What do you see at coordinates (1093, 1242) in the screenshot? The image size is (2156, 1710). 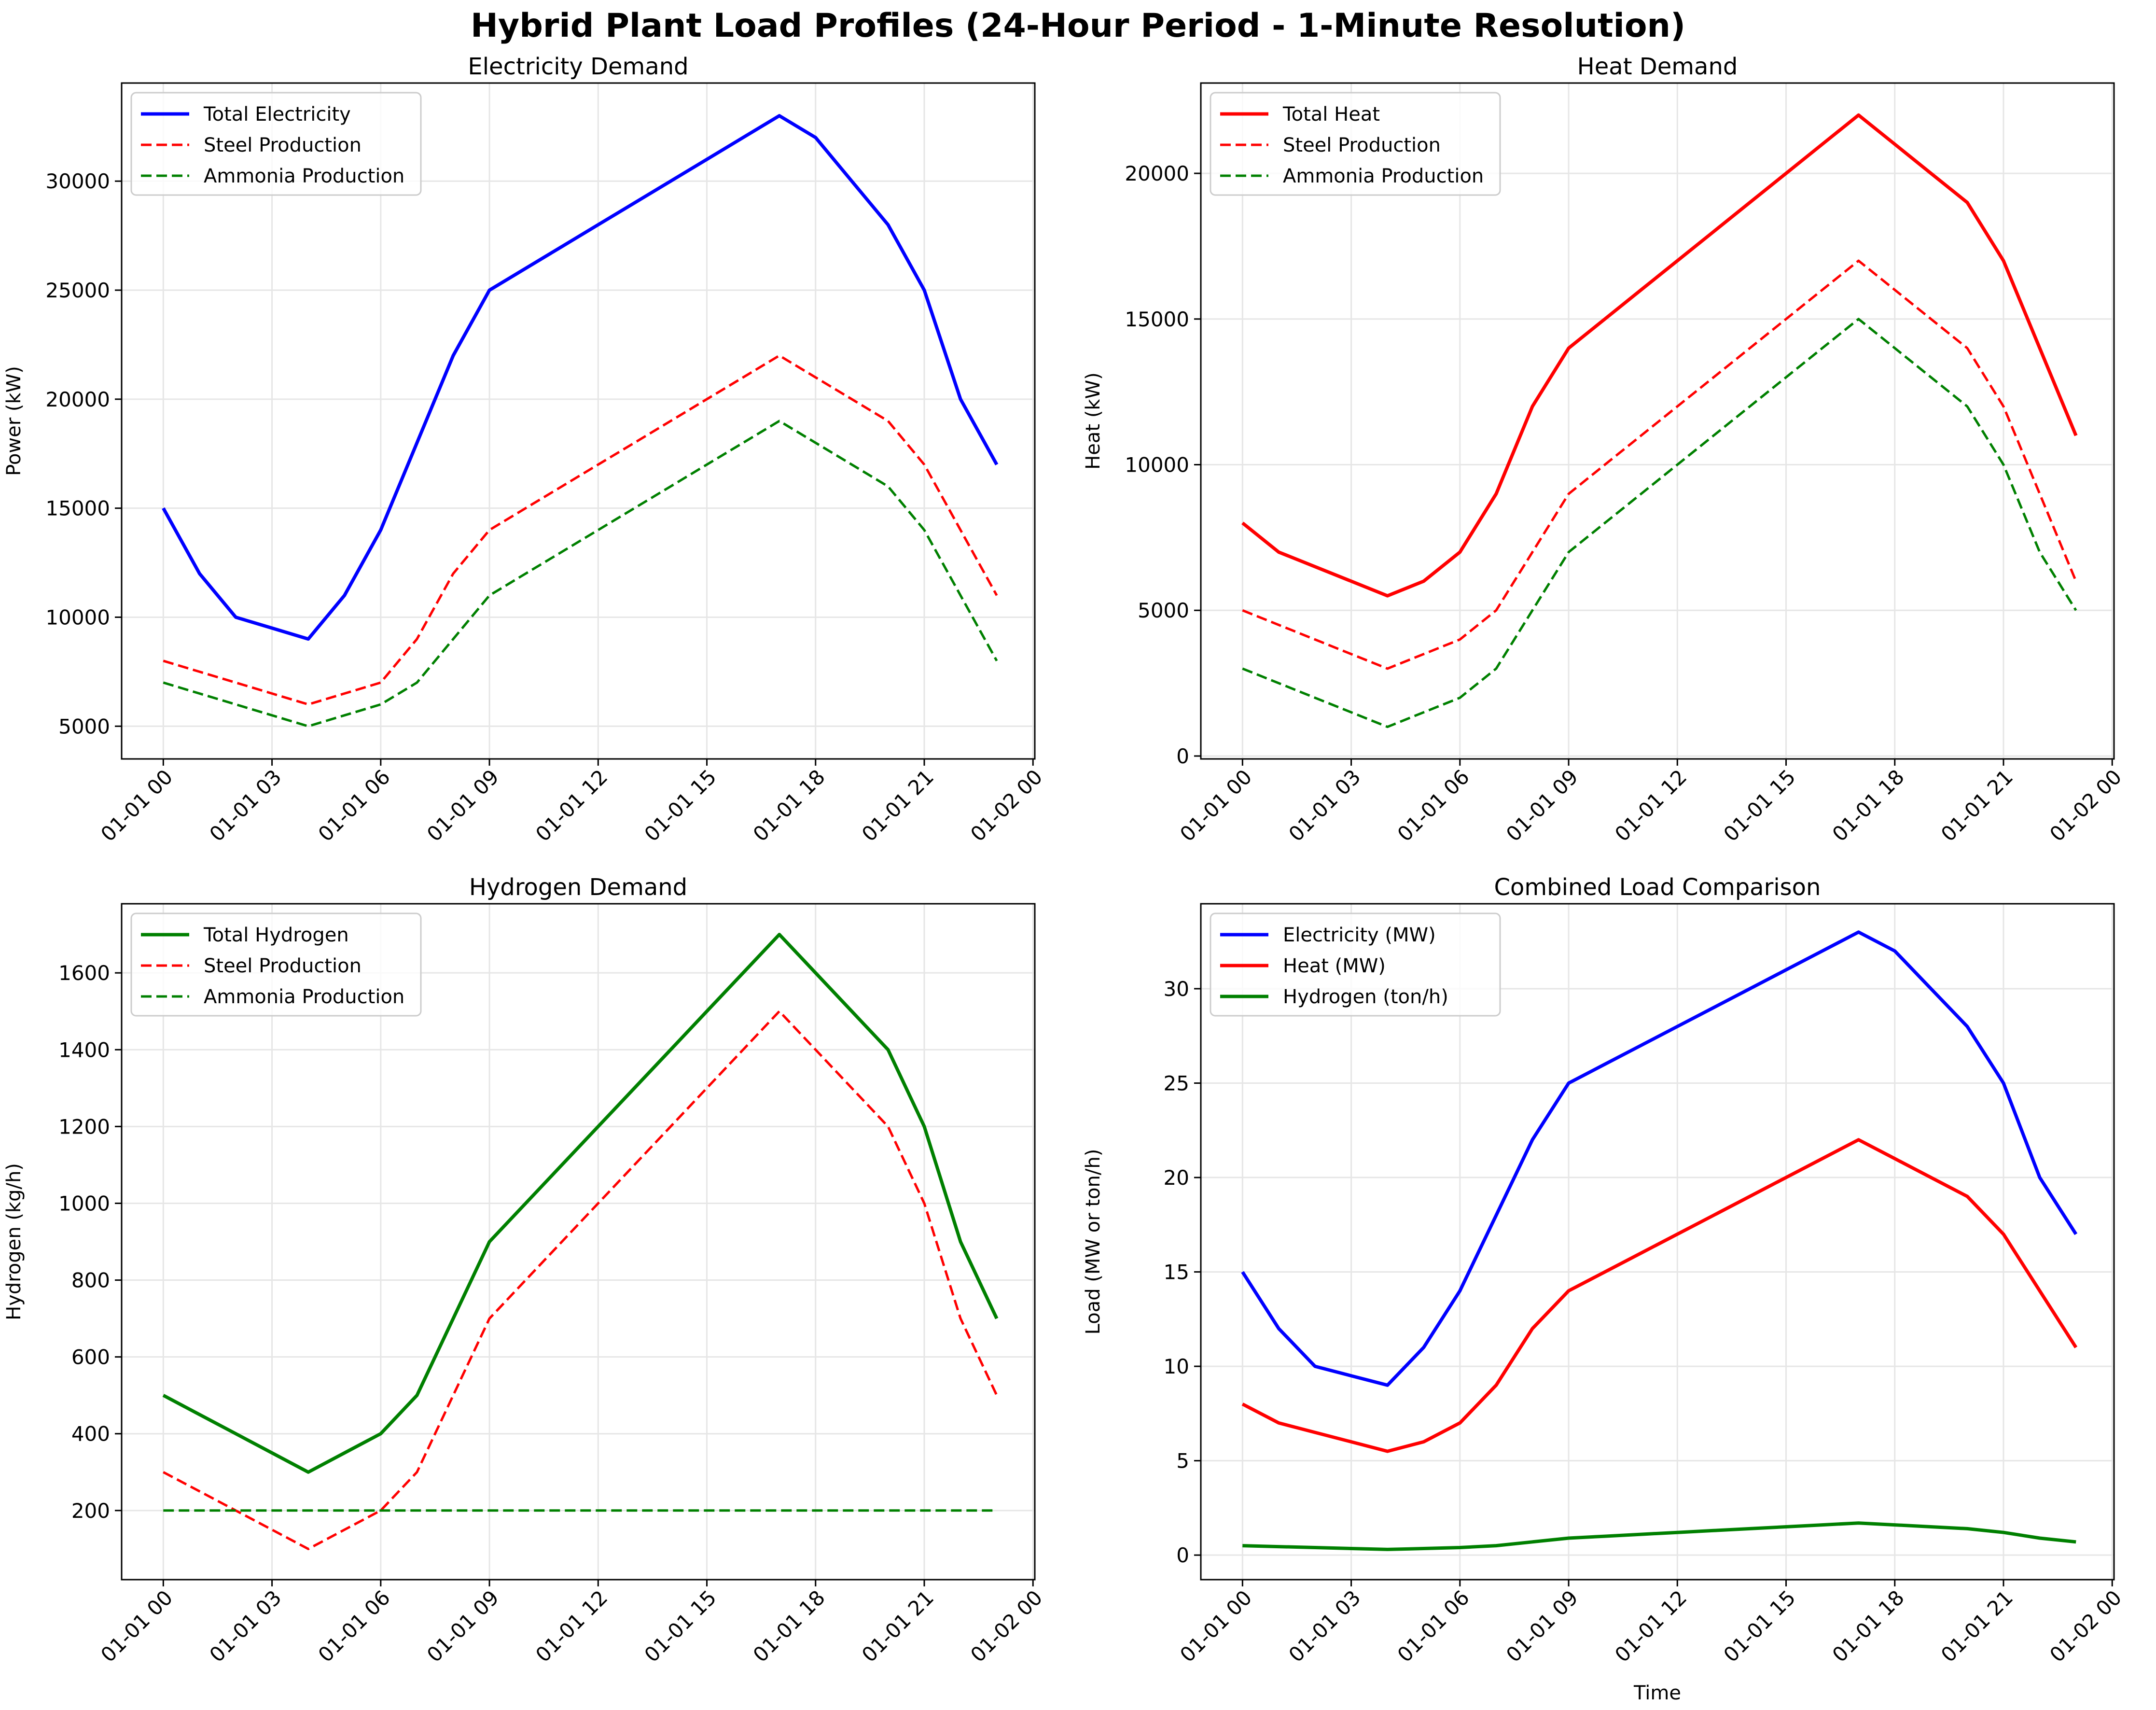 I see `y-axis-label: Load (MW or ton/h)` at bounding box center [1093, 1242].